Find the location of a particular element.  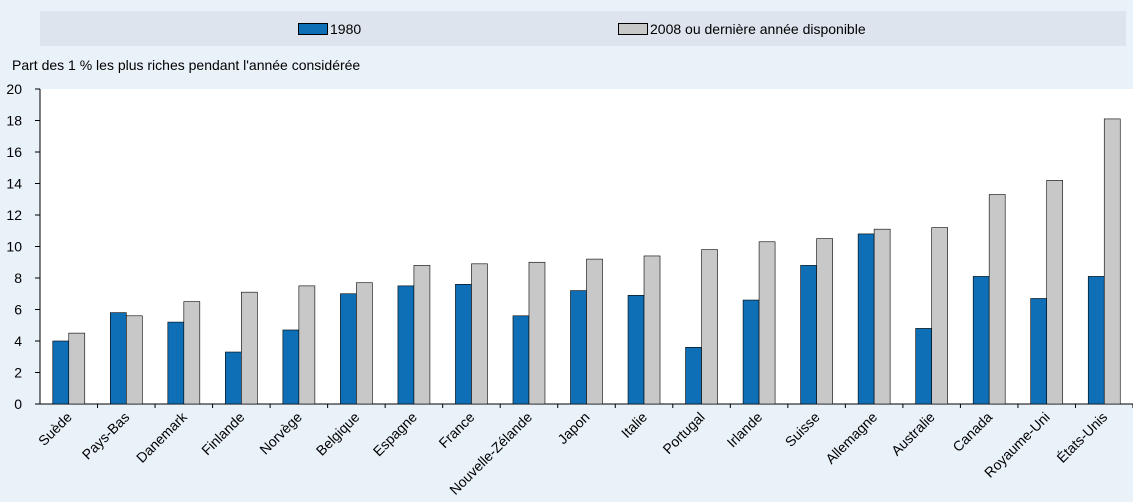

x-tick-label: Finlande is located at coordinates (222, 433).